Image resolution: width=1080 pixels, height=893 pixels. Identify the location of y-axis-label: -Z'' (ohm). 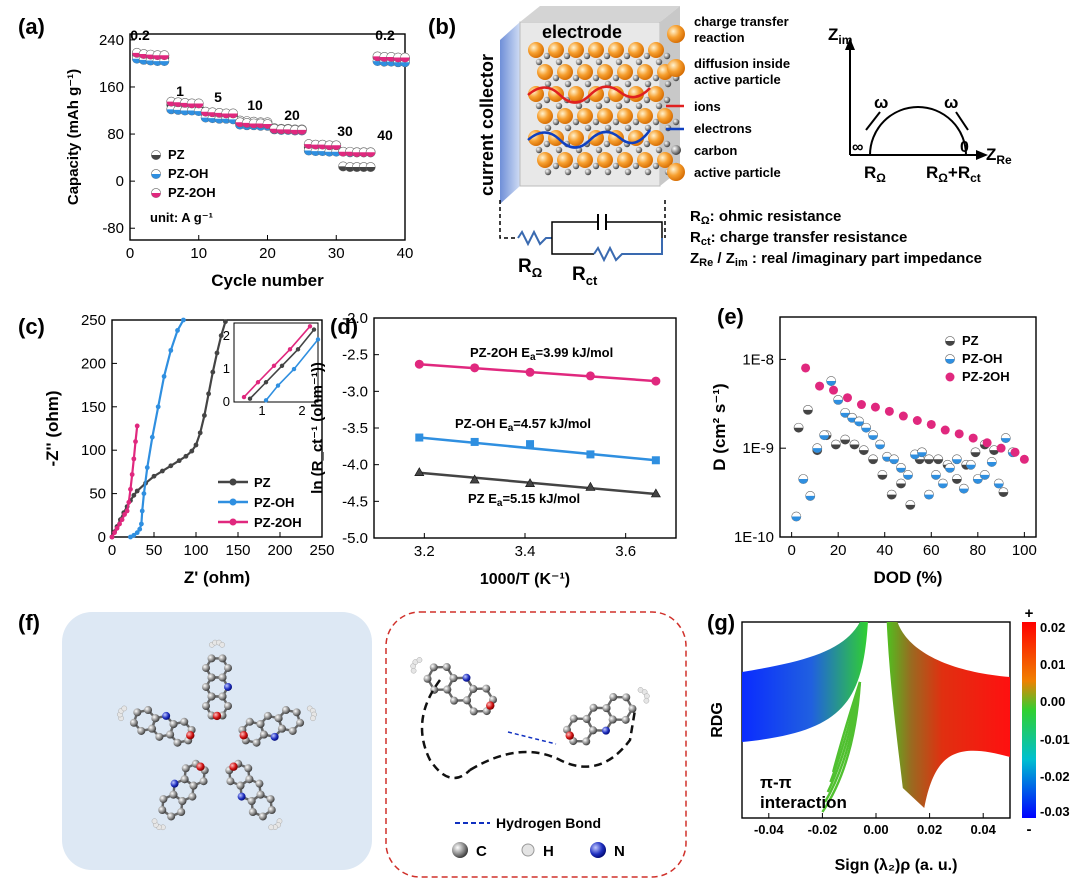
(52, 428).